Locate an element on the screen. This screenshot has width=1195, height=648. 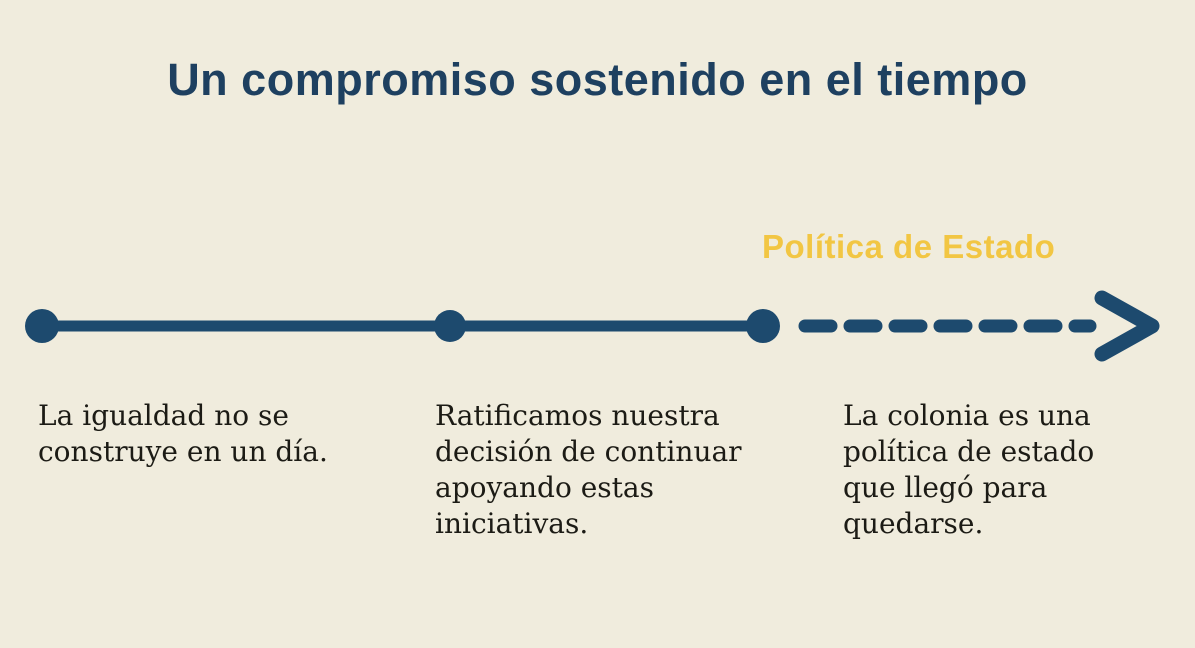
milestone-text-line: política de estado is located at coordinates (969, 451).